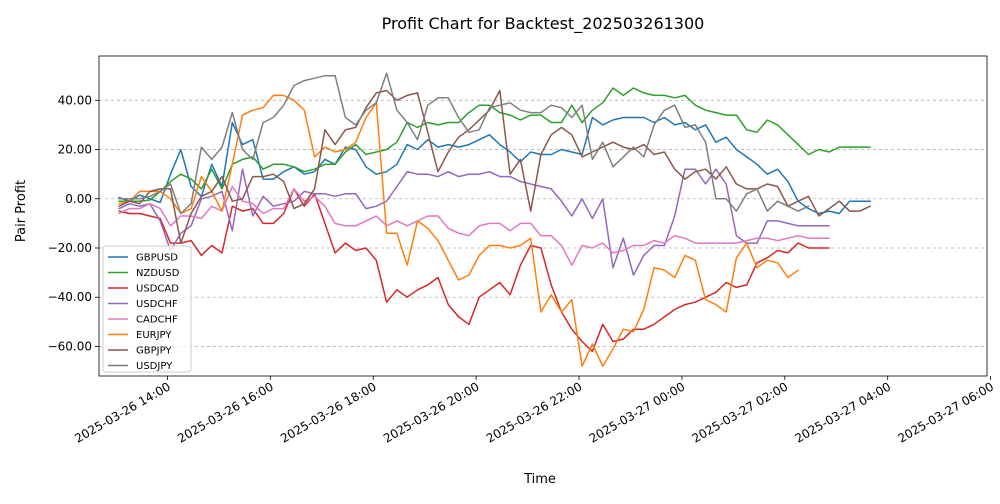 This screenshot has width=1000, height=504. What do you see at coordinates (154, 351) in the screenshot?
I see `legend-label-gbpjpy: GBPJPY` at bounding box center [154, 351].